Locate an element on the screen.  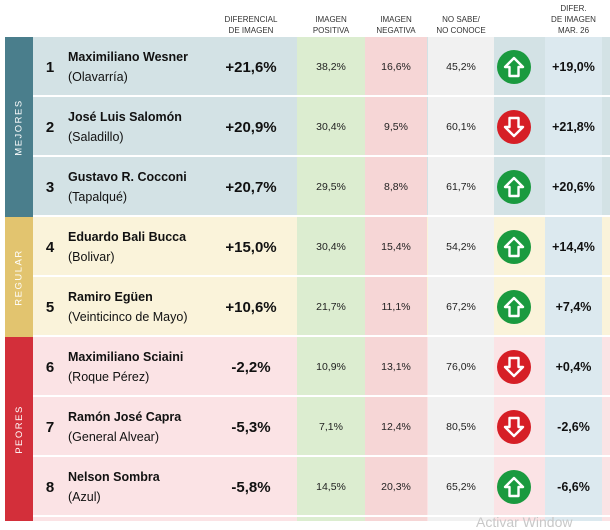
header-previo-line2: DE IMAGEN is located at coordinates (573, 19).